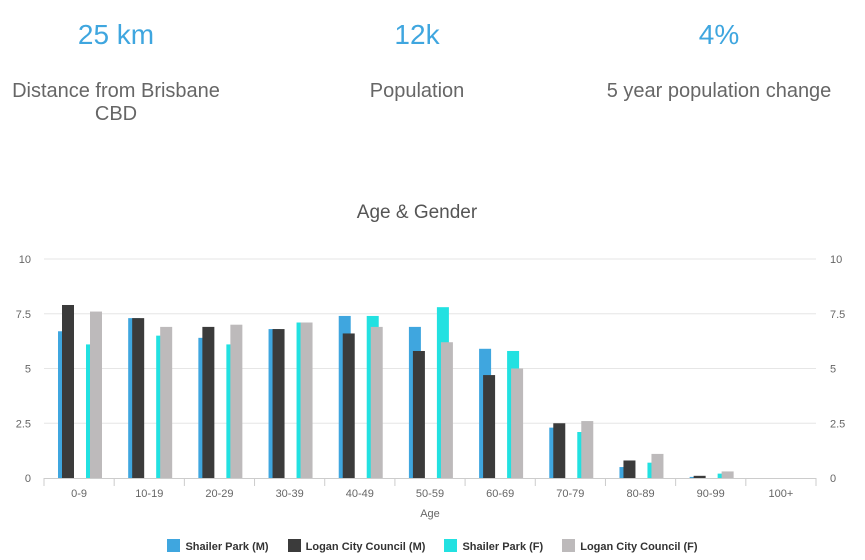 The width and height of the screenshot is (865, 560). Describe the element at coordinates (639, 547) in the screenshot. I see `legend-label: Logan City Council (F)` at that location.